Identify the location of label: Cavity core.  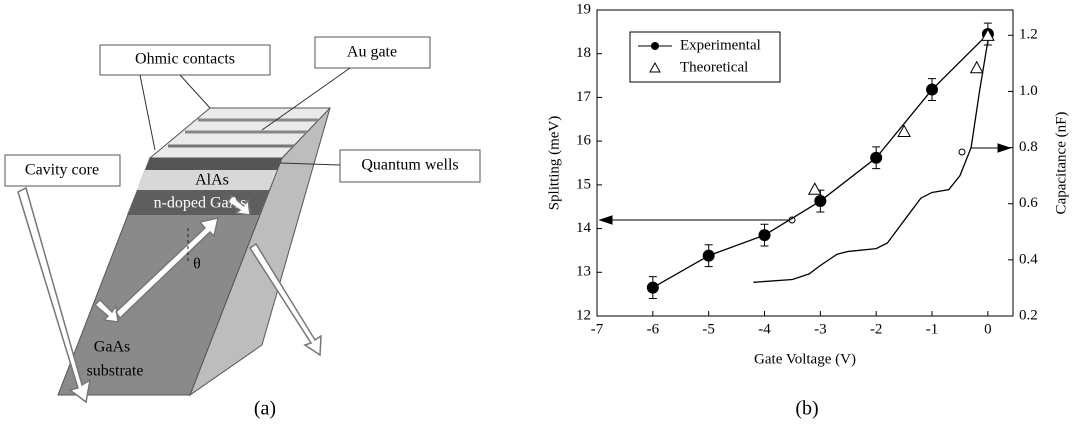
(62, 170).